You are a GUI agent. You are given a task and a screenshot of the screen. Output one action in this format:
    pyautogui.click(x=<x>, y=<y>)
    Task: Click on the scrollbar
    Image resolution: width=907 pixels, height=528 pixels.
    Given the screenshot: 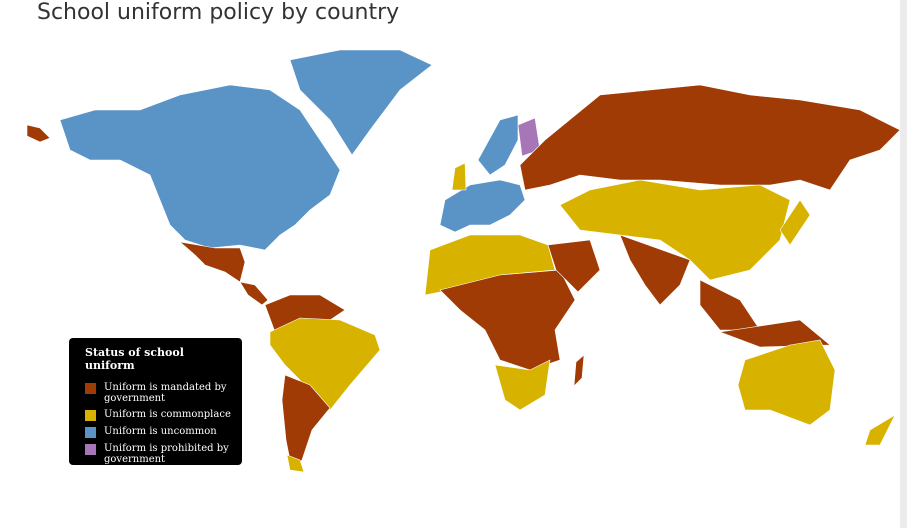 What is the action you would take?
    pyautogui.click(x=903, y=264)
    